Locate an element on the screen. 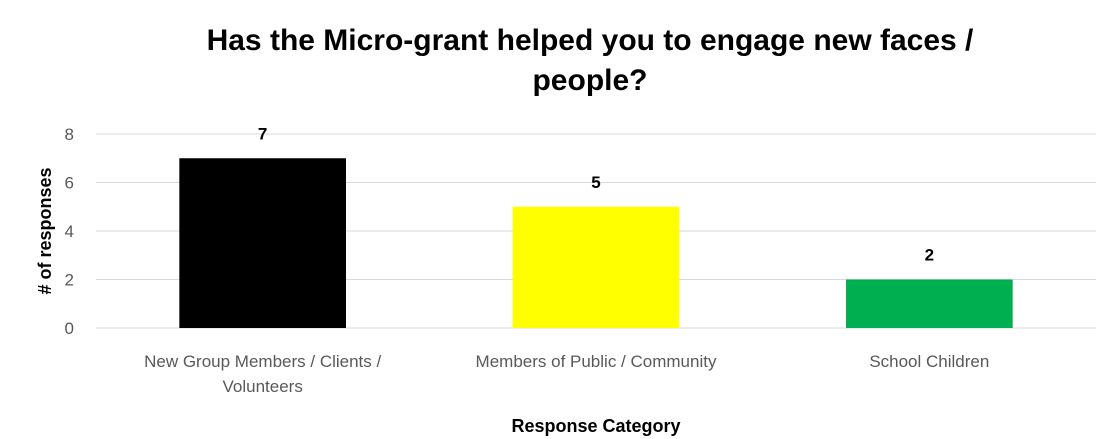 The height and width of the screenshot is (439, 1109). data-label-1: 7 is located at coordinates (262, 133).